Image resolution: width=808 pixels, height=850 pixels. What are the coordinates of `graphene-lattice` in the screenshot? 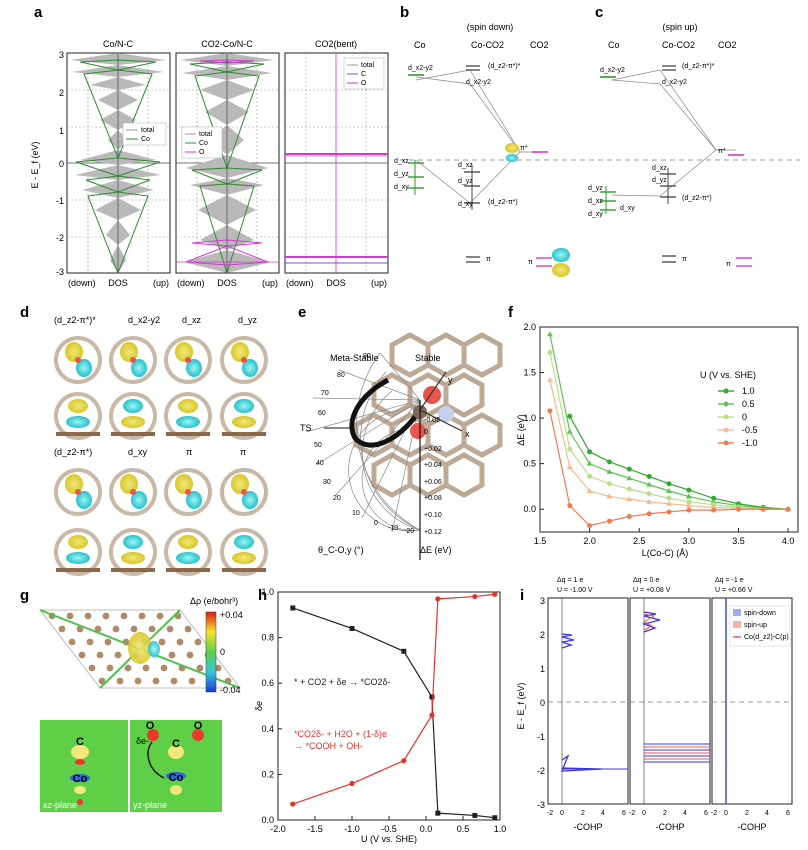 It's located at (428, 415).